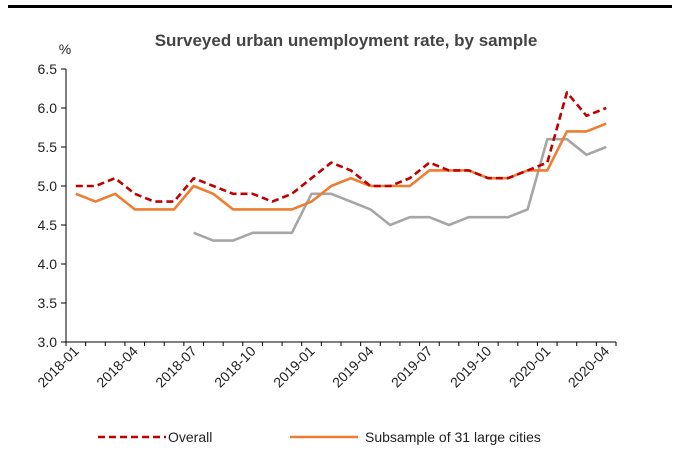  I want to click on x-tick-label: 2018-10, so click(235, 367).